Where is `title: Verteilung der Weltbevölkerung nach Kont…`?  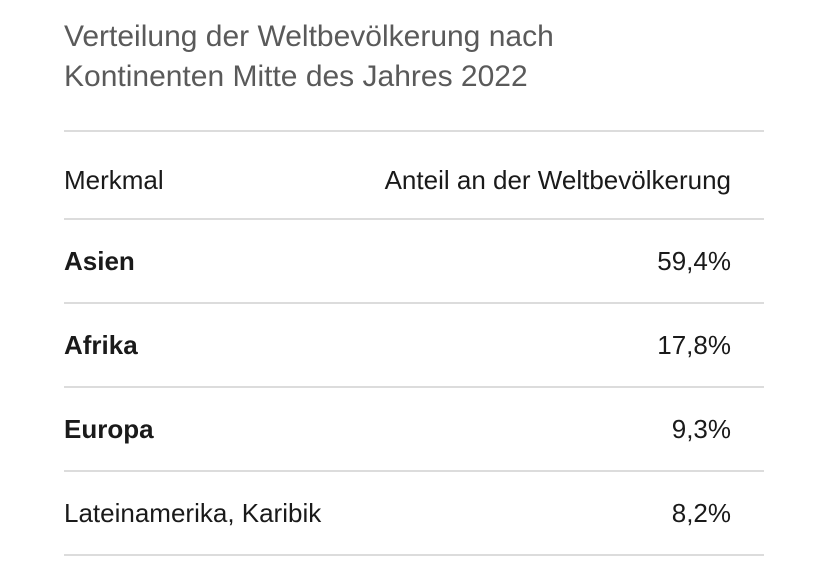
title: Verteilung der Weltbevölkerung nach Kont… is located at coordinates (309, 56).